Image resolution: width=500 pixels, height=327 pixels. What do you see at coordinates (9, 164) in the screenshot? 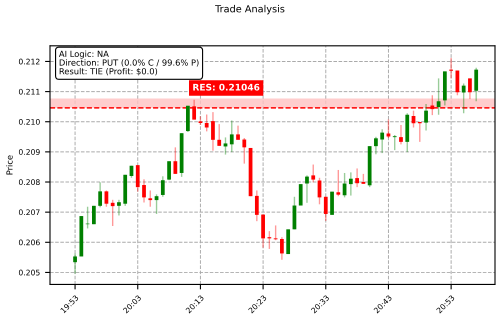
I see `y-axis-title: Price` at bounding box center [9, 164].